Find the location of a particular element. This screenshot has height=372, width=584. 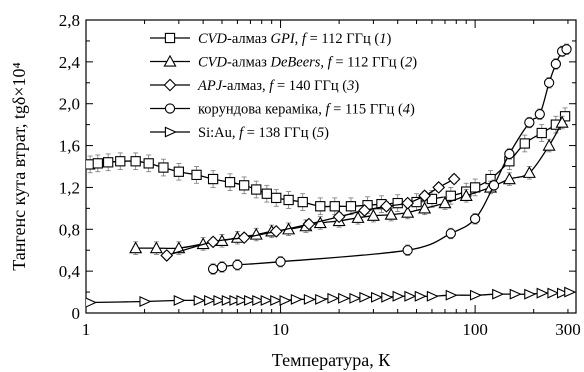

legend-item-2: CVD-алмаз DeBeers, f = 112 ГГц (2) is located at coordinates (283, 63).